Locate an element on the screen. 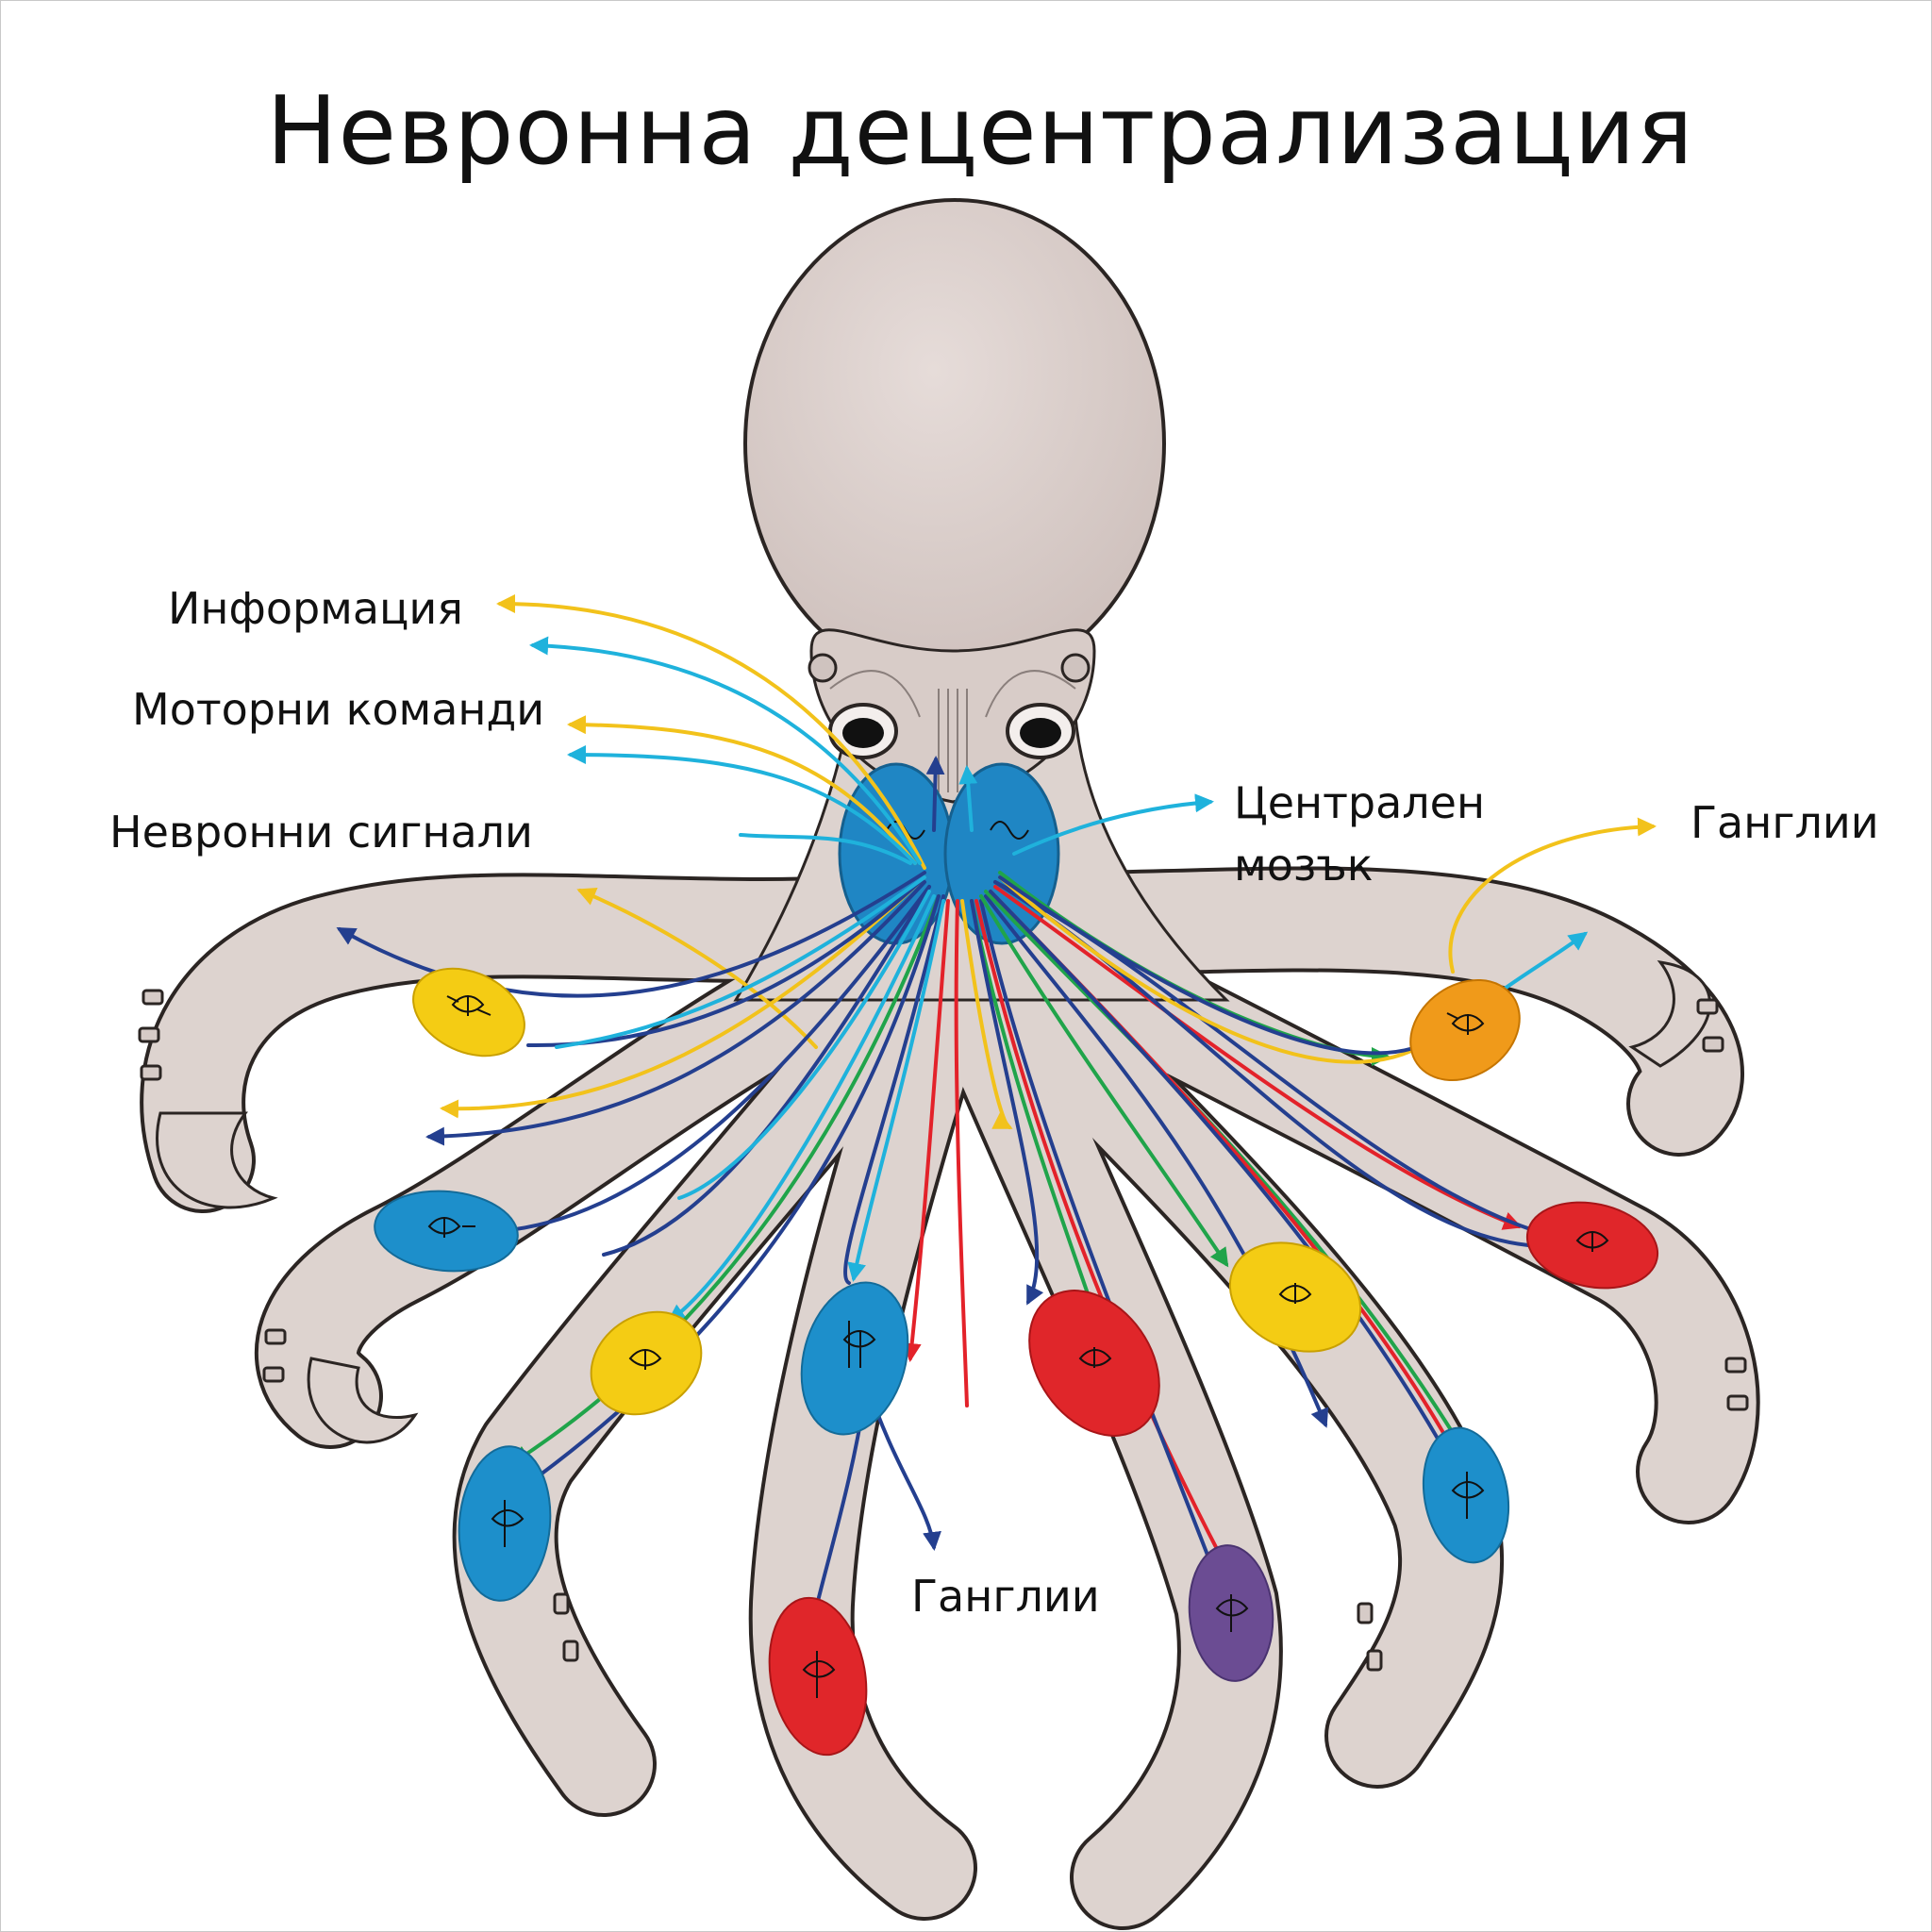 The width and height of the screenshot is (1932, 1932). right-eye is located at coordinates (1049, 706).